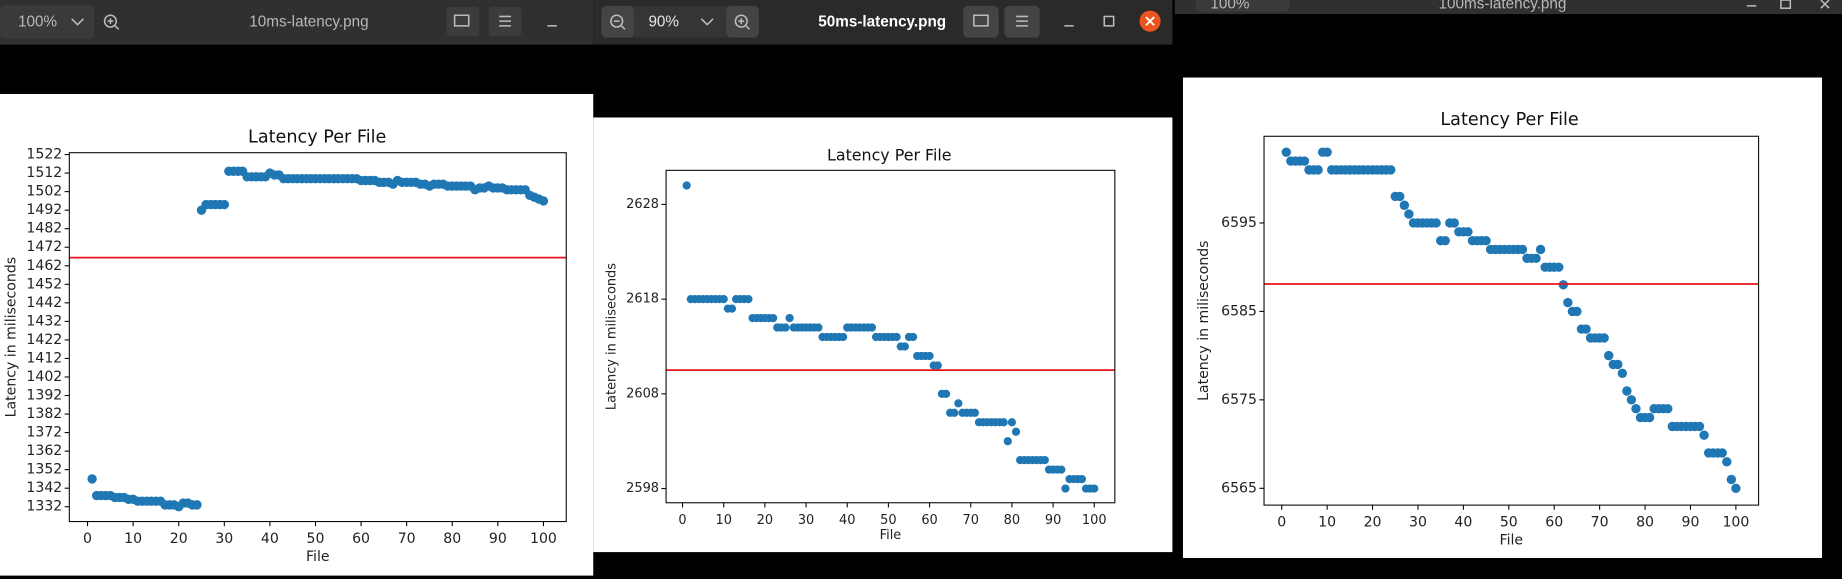  I want to click on x-tick-label: 70, so click(1600, 523).